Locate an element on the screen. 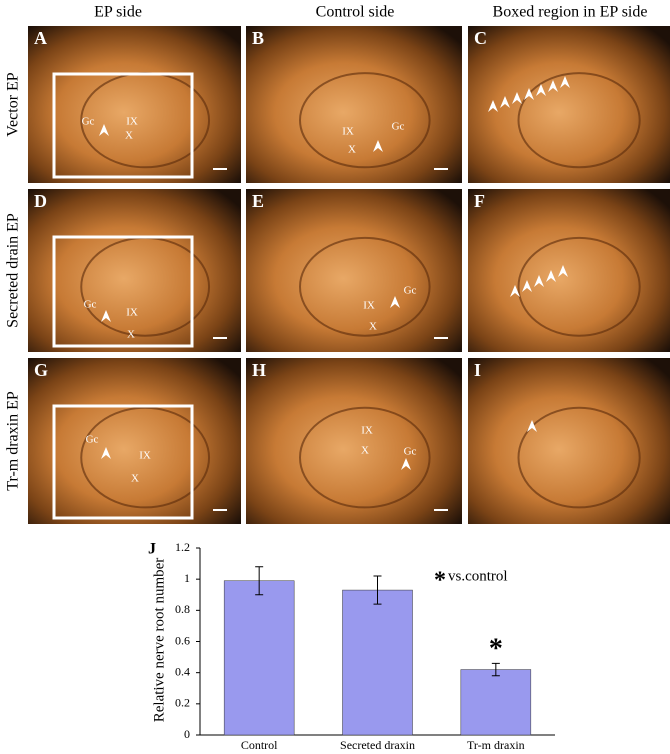 The width and height of the screenshot is (670, 754). note: vs.control is located at coordinates (478, 576).